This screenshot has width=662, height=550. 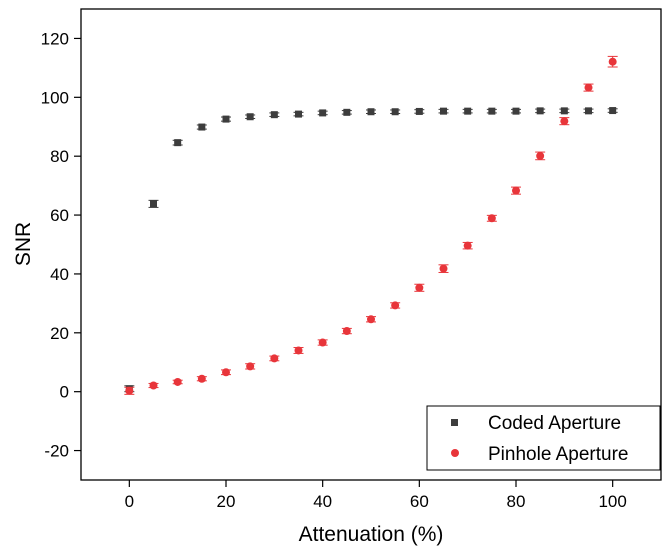 What do you see at coordinates (64, 392) in the screenshot?
I see `y-tick-label: 0` at bounding box center [64, 392].